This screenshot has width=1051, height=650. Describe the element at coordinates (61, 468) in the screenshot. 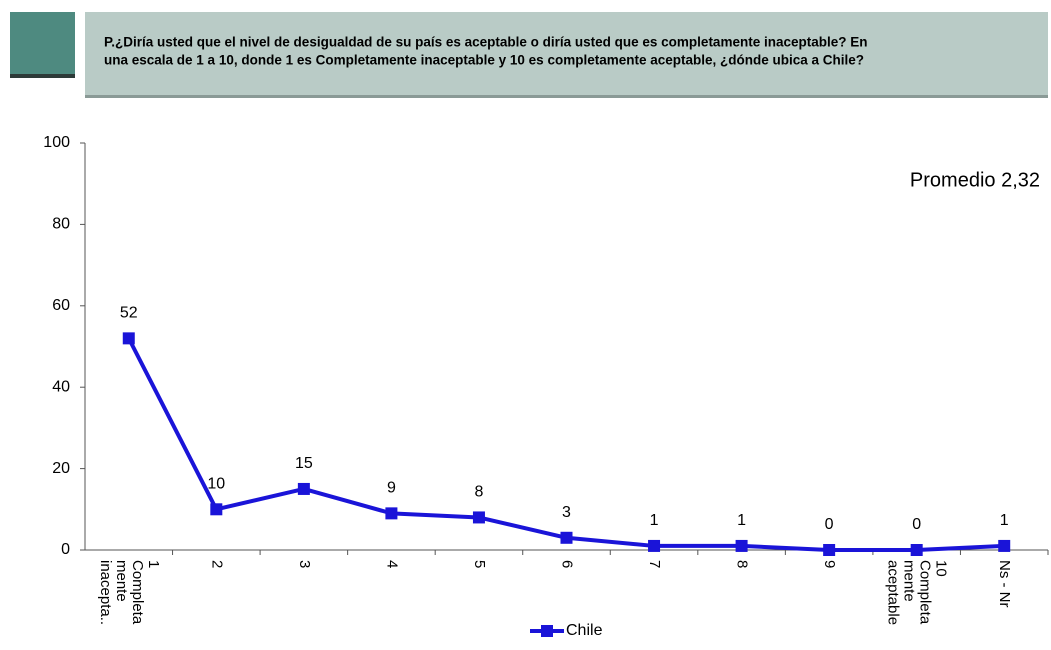

I see `y-tick-label: 20` at that location.